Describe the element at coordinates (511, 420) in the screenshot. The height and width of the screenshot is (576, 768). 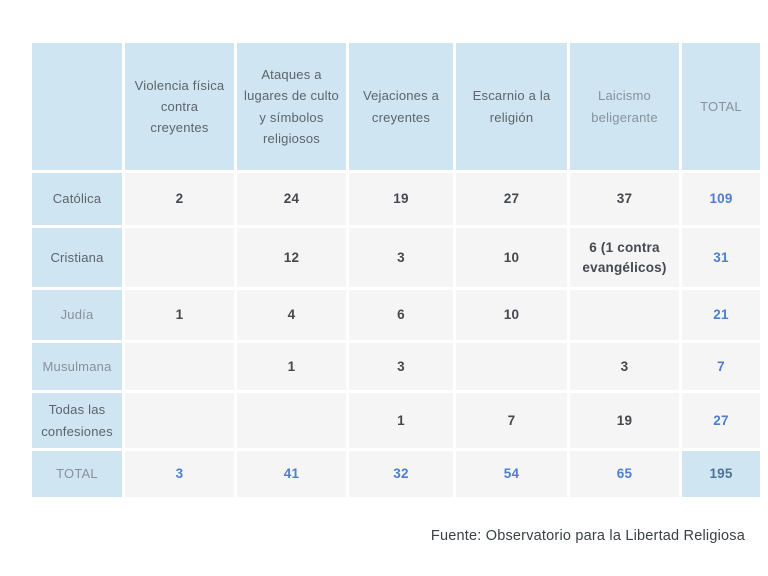
I see `cell-todas-las-confesiones-col4: 7` at that location.